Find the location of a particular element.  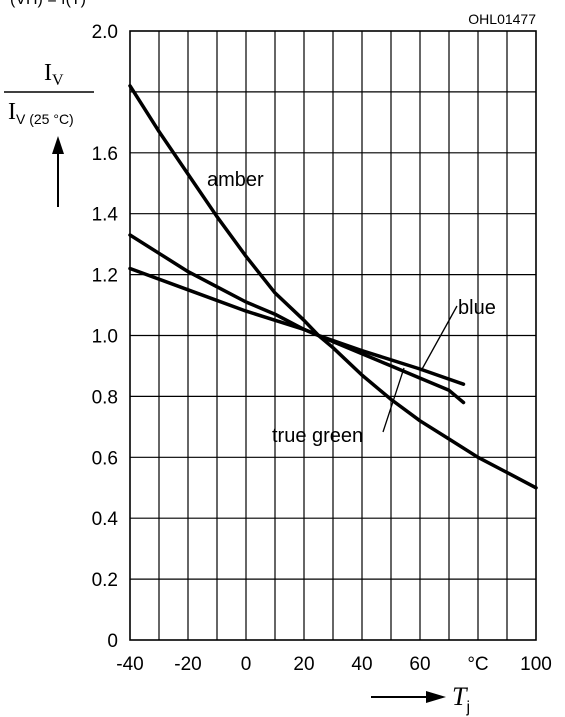

x-tick-label: 20 is located at coordinates (303, 664).